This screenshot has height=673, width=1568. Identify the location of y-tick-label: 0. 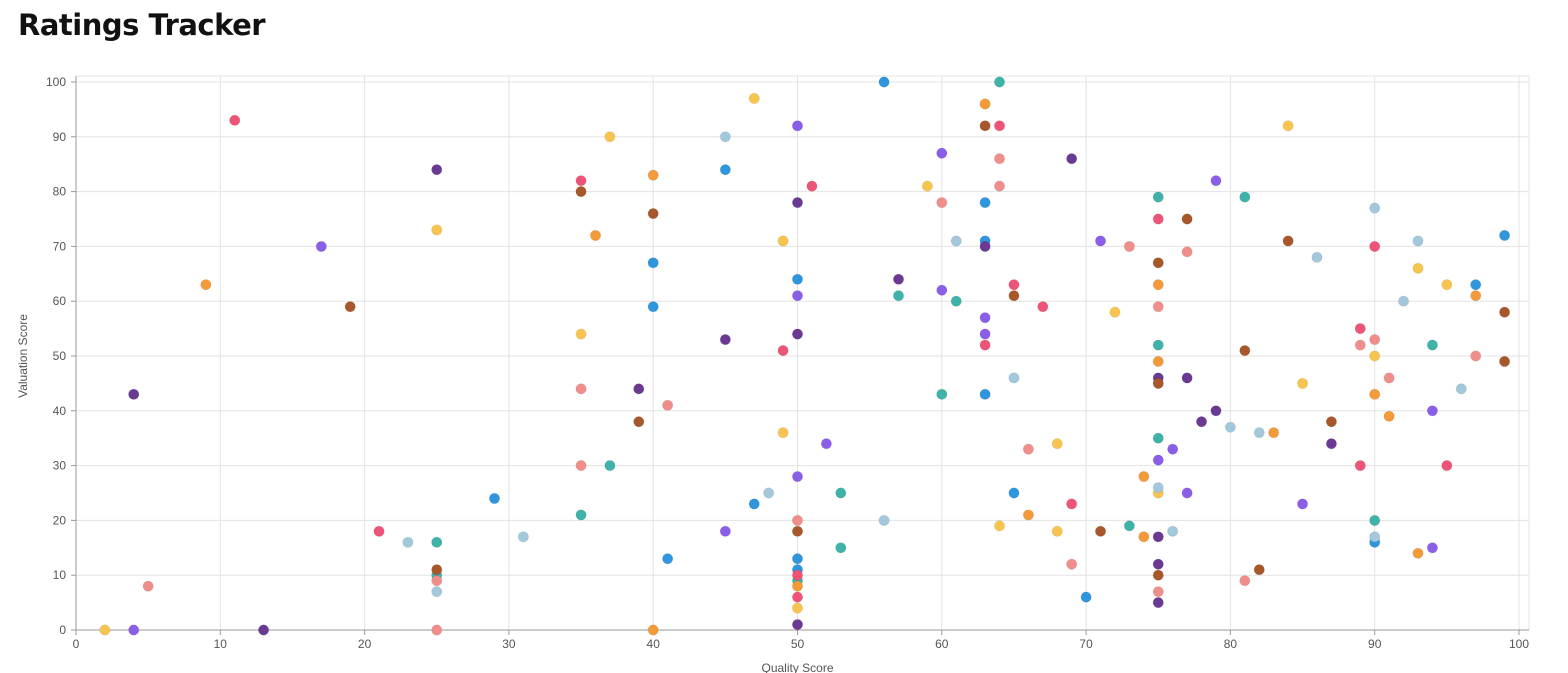
(62, 630).